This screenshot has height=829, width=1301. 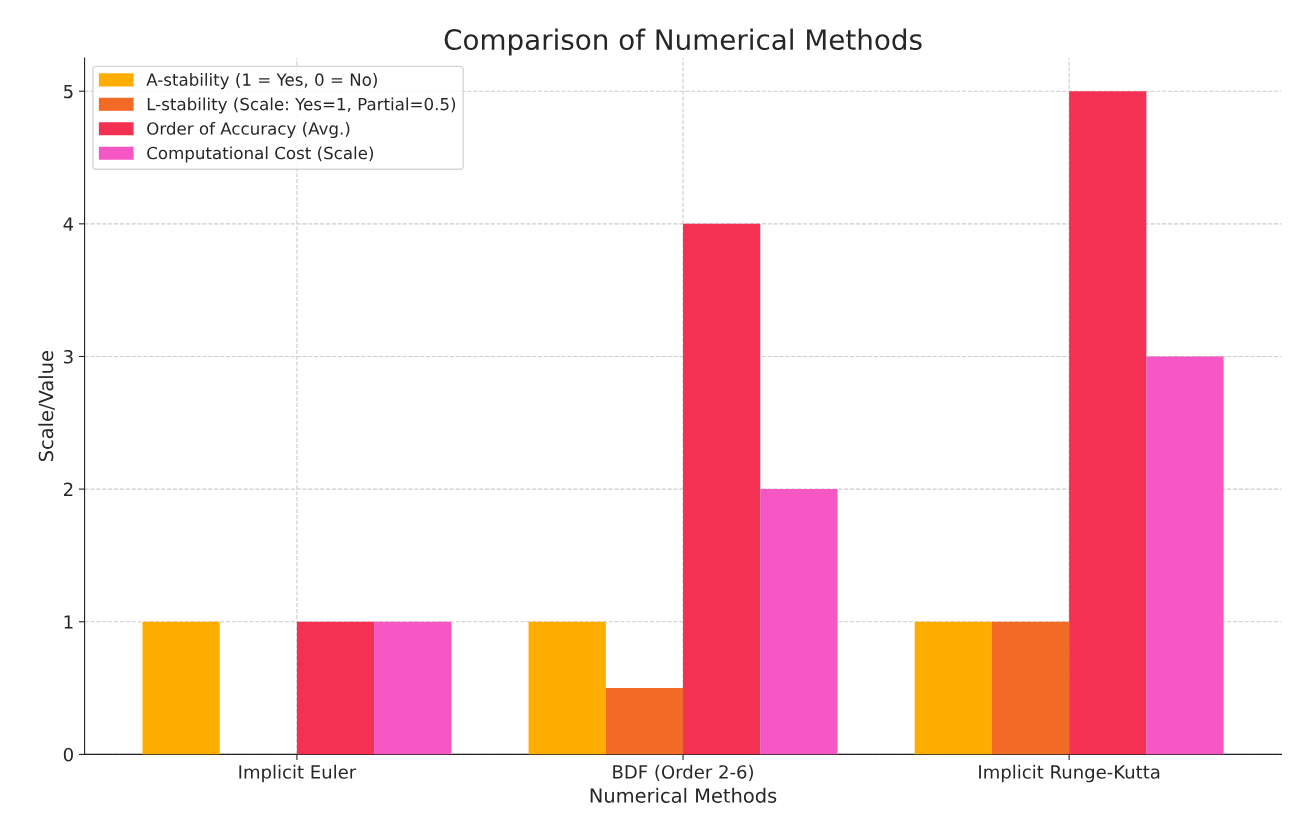 I want to click on x-axis-title: Numerical Methods, so click(x=683, y=795).